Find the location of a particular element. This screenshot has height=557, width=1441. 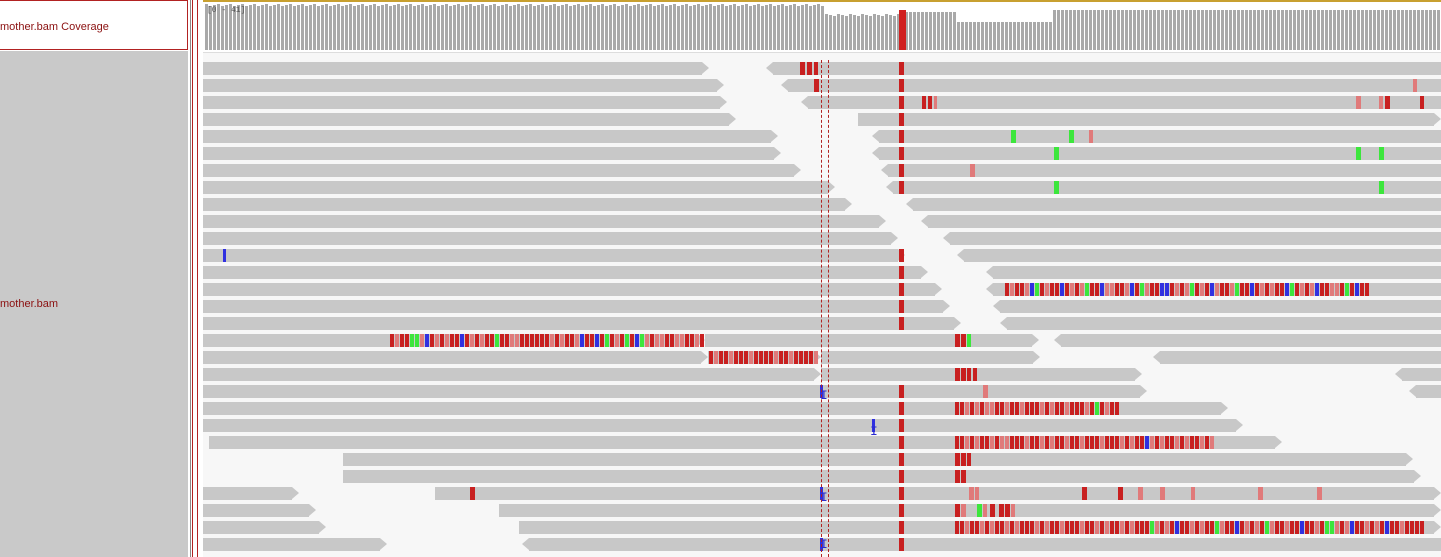

read-arrow-forward is located at coordinates (848, 204).